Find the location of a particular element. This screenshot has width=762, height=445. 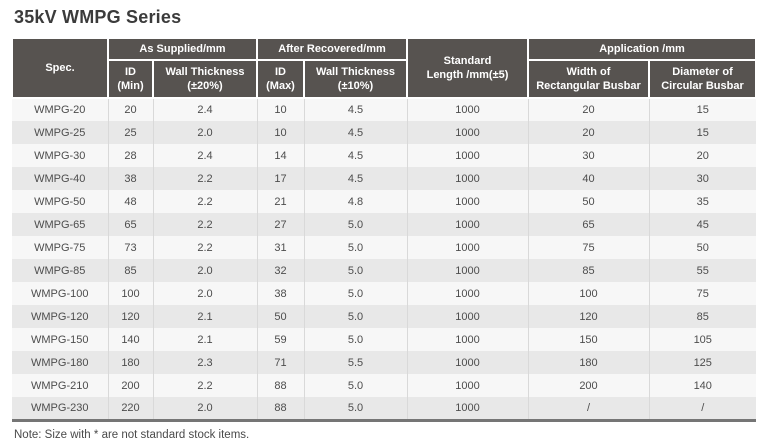

table-row: WMPG-100 100 2.0 38 5.0 1000 100 75 is located at coordinates (384, 293).